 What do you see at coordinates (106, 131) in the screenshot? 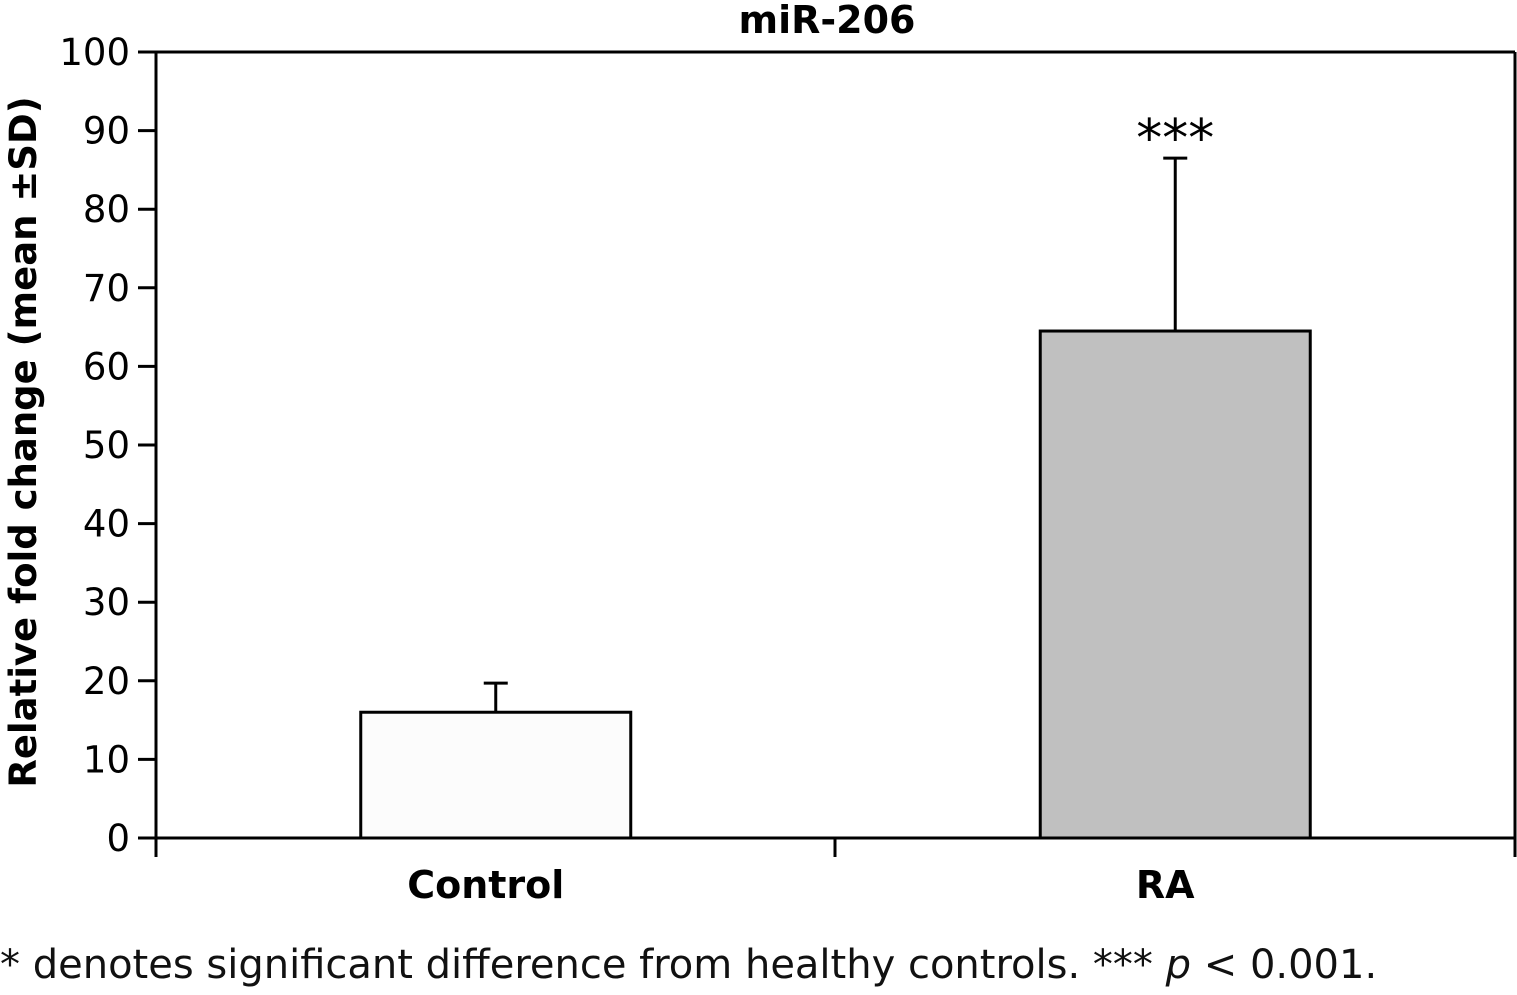
I see `y-tick-label-90: 90` at bounding box center [106, 131].